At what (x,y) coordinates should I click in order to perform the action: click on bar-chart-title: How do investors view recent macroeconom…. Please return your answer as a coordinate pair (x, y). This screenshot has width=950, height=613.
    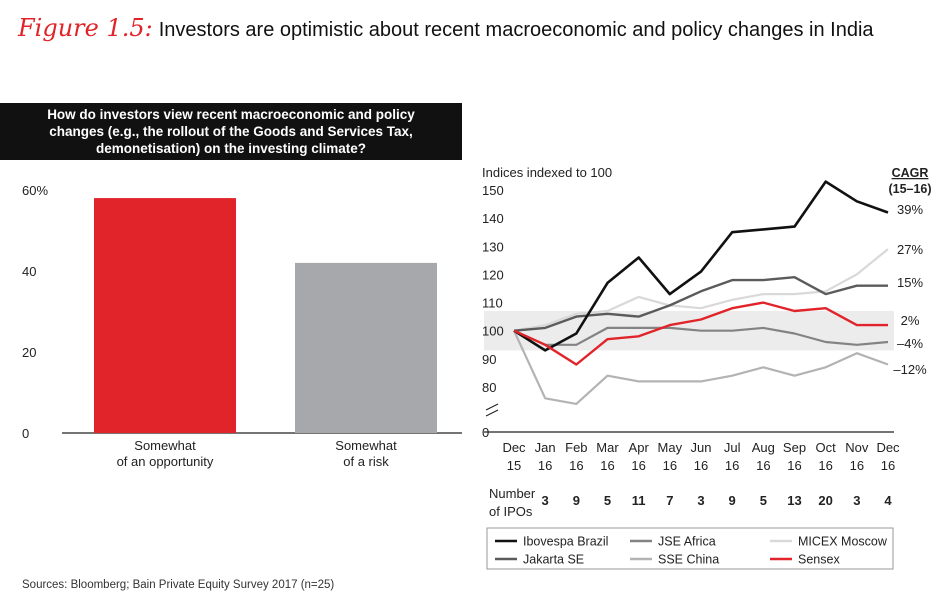
    Looking at the image, I should click on (231, 131).